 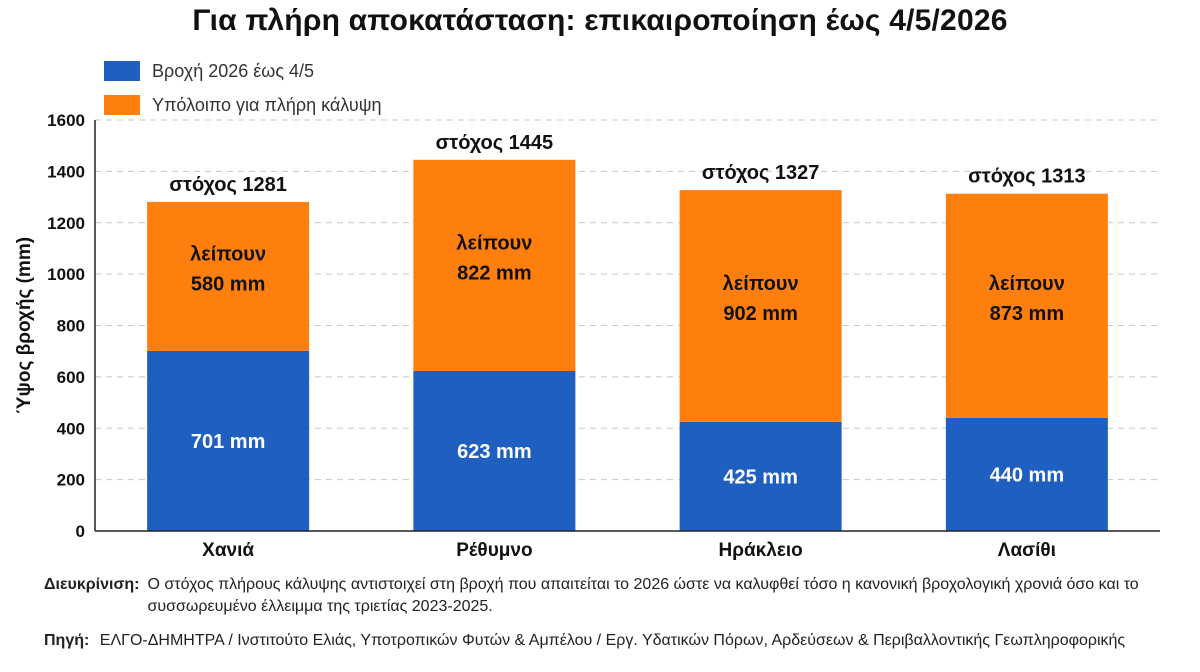 What do you see at coordinates (228, 185) in the screenshot?
I see `target-label: στόχος 1281` at bounding box center [228, 185].